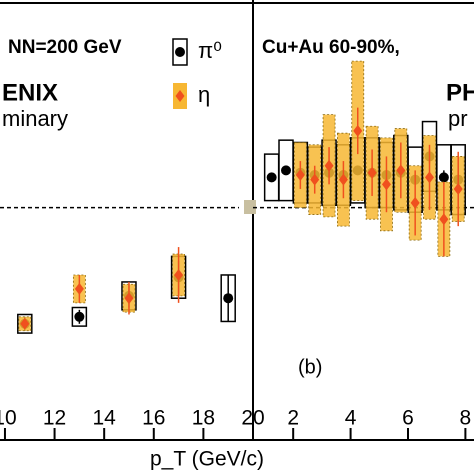 The image size is (474, 474). I want to click on annotation: ENIX, so click(30, 92).